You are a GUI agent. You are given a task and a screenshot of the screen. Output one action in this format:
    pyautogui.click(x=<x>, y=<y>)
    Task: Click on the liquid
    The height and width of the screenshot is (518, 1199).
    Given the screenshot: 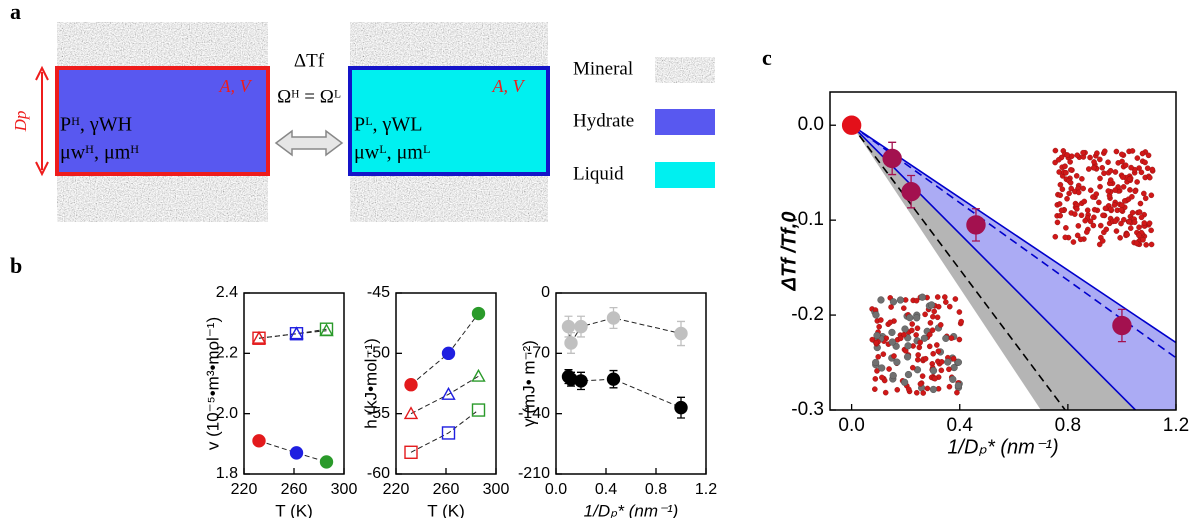 What is the action you would take?
    pyautogui.click(x=449, y=121)
    